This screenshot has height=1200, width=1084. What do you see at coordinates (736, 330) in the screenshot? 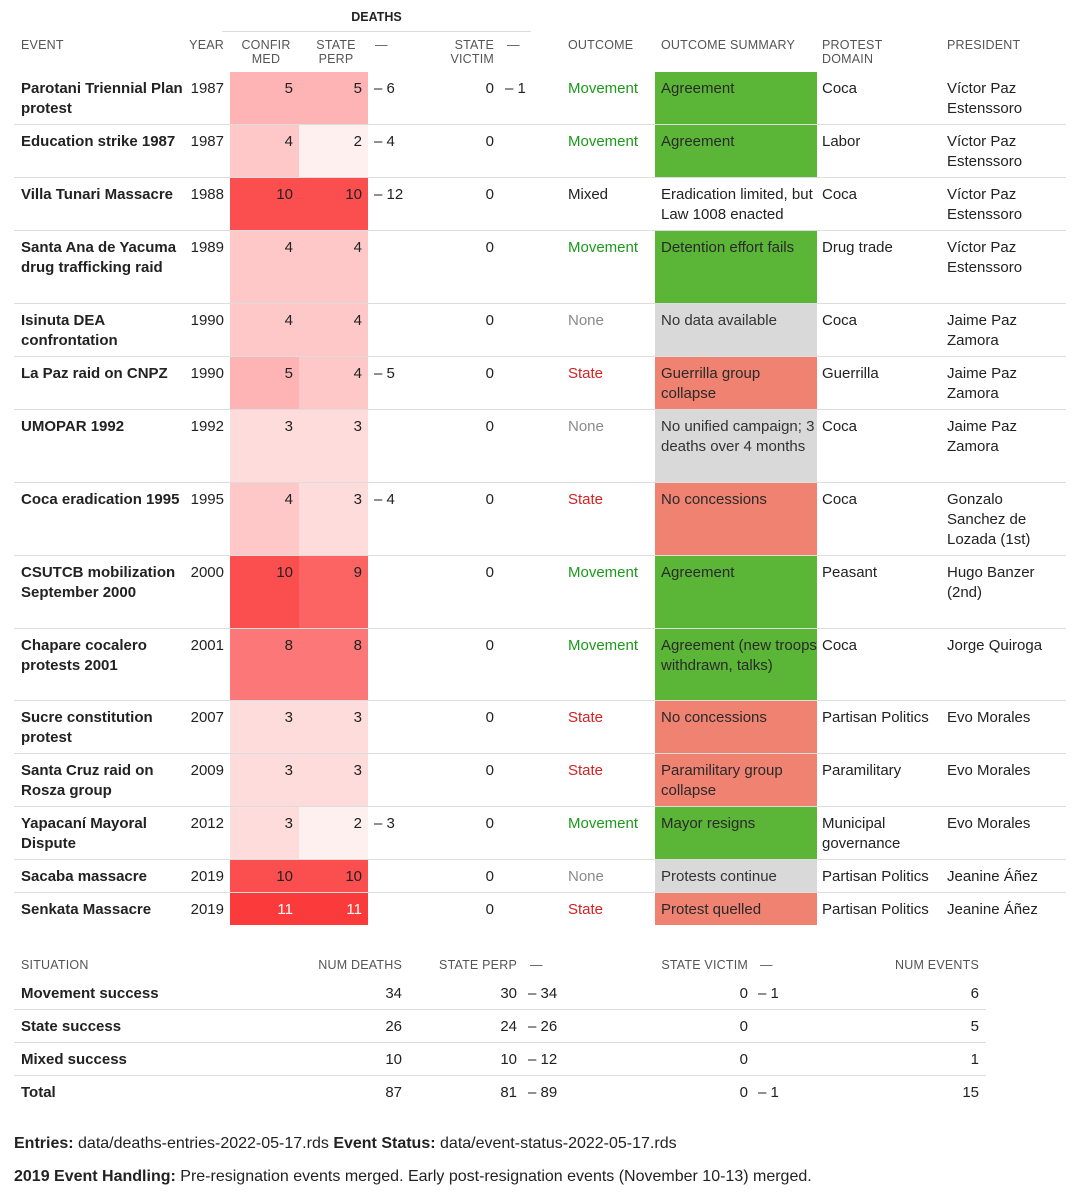
I see `outcome-summary: No data available` at bounding box center [736, 330].